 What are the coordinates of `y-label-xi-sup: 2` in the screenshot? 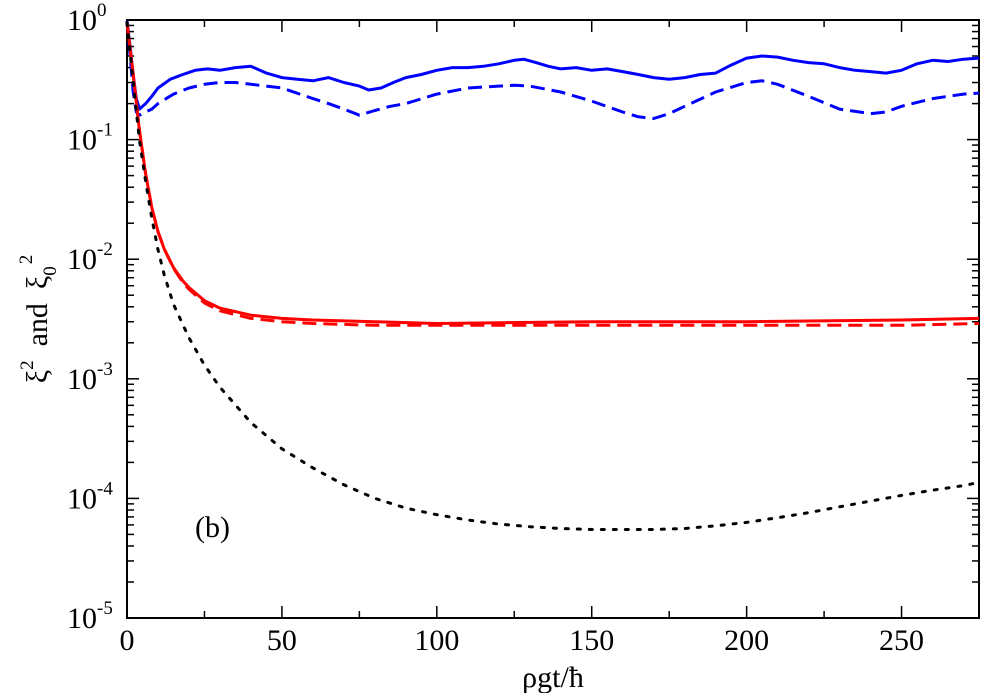 It's located at (27, 365).